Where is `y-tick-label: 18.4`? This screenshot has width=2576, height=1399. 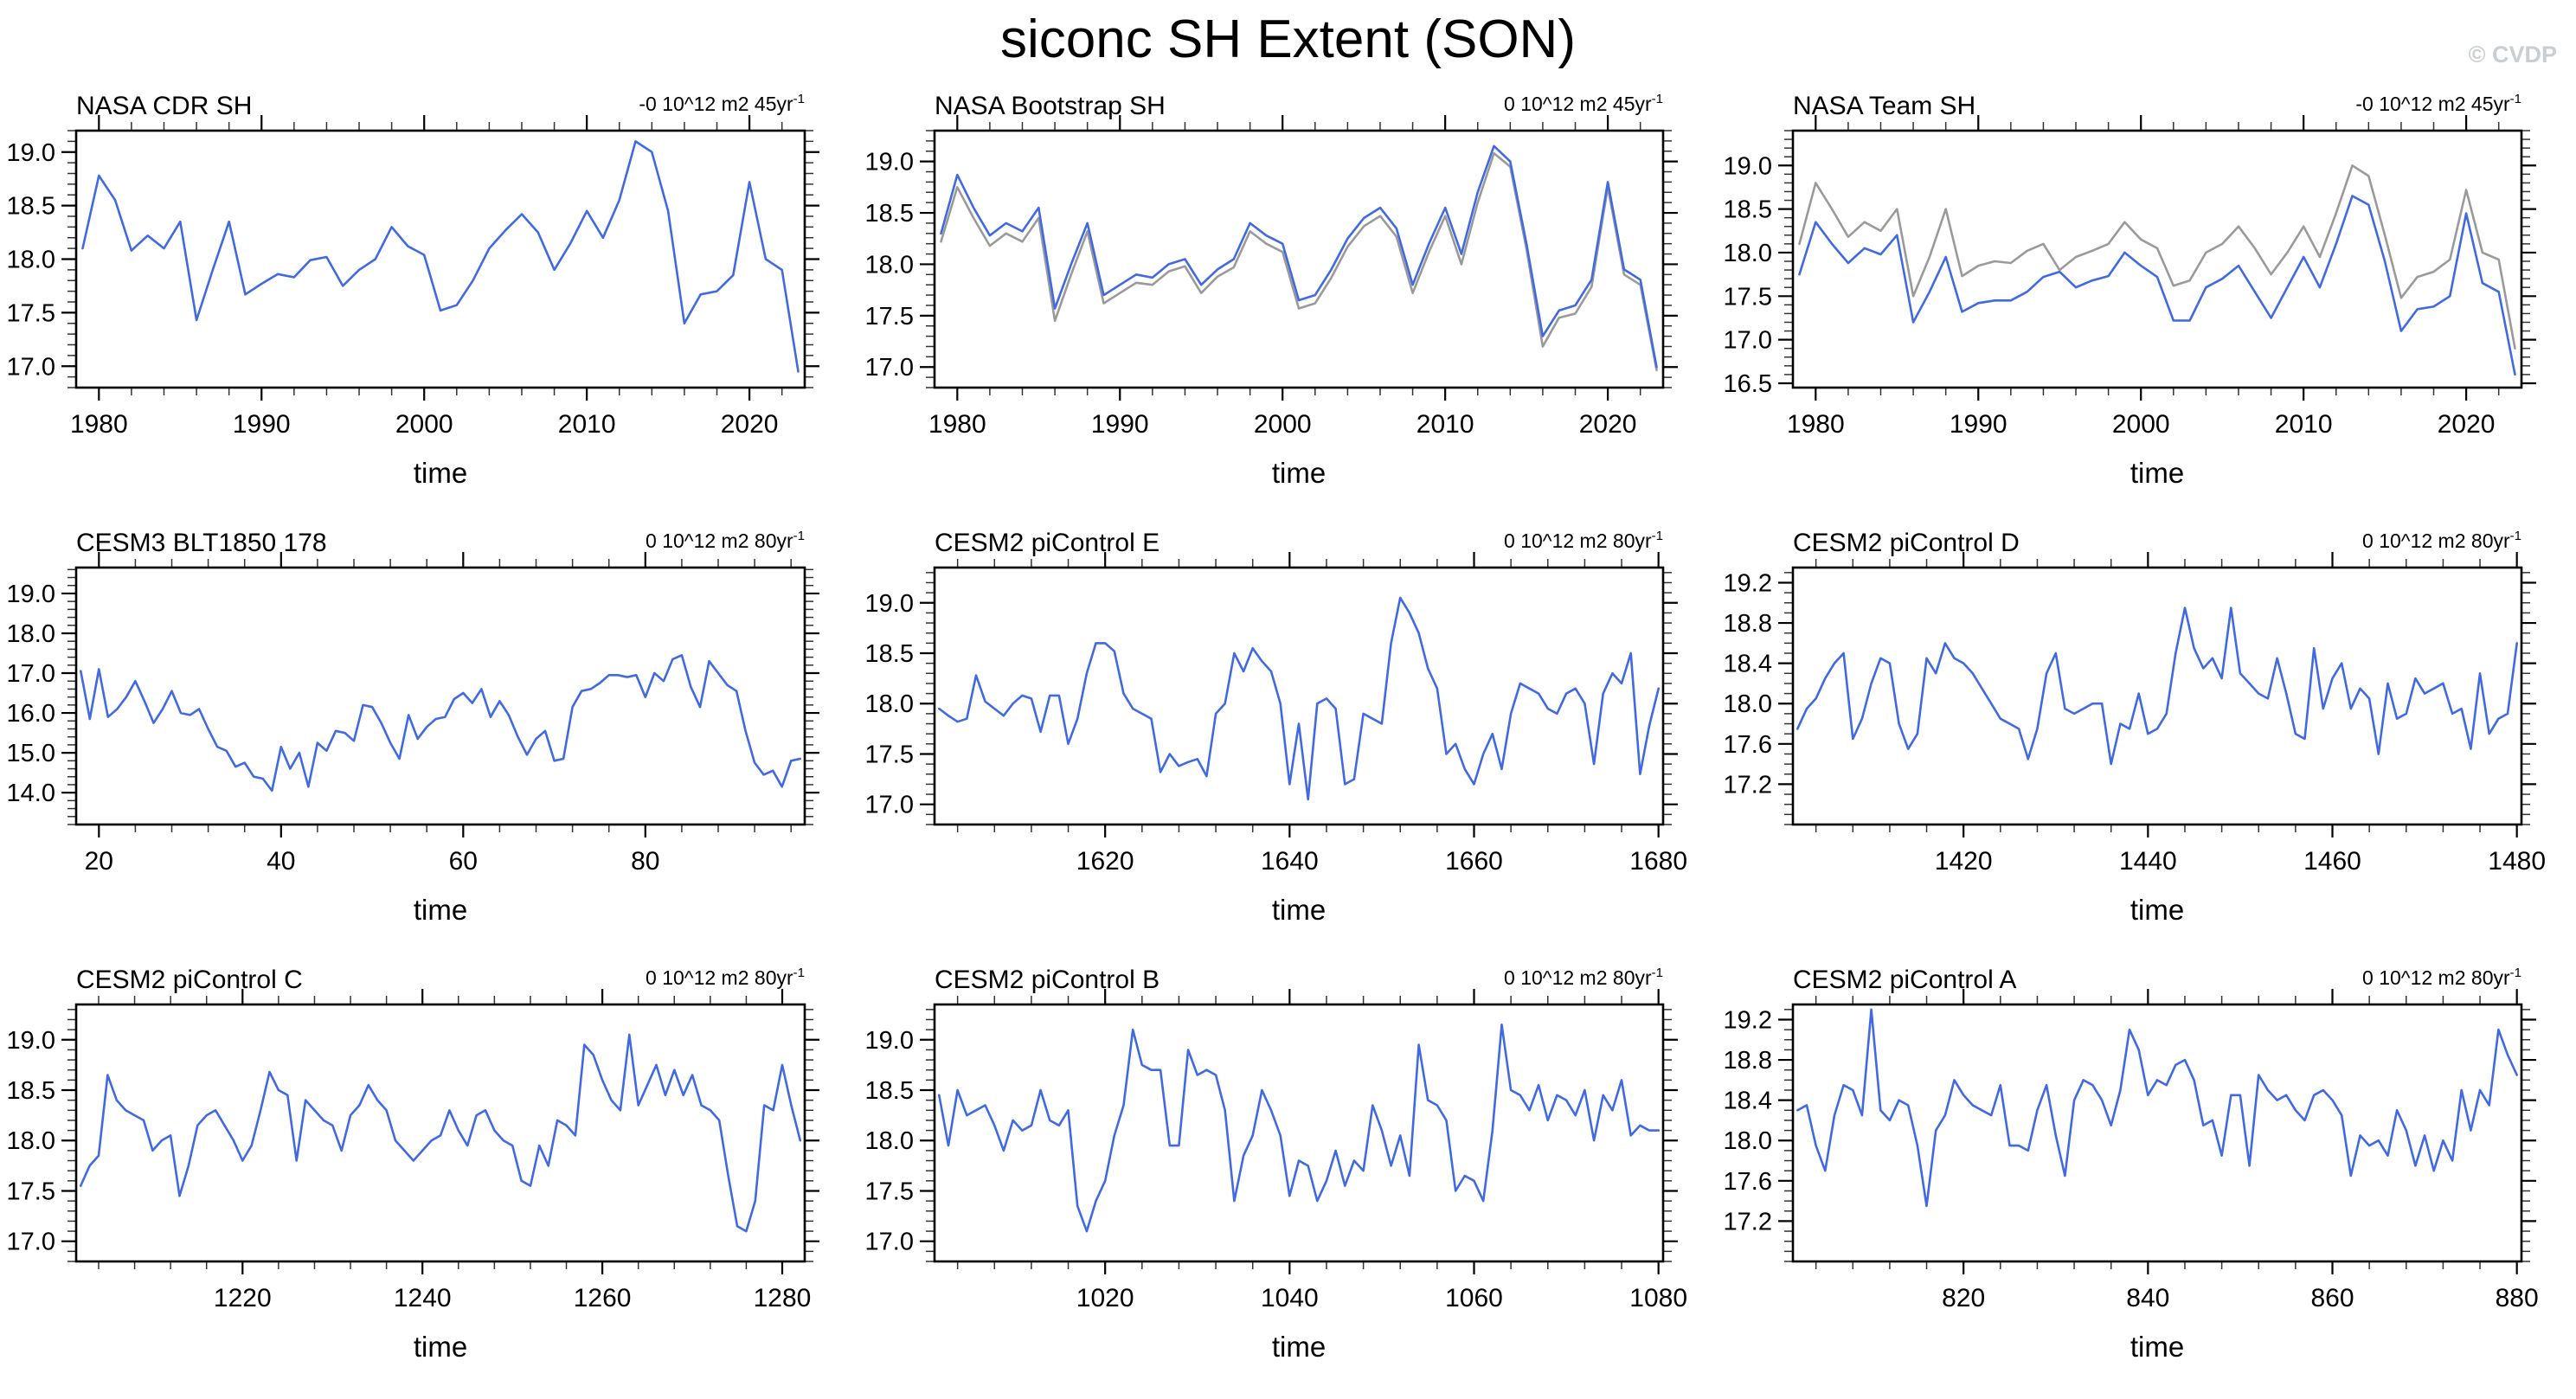
y-tick-label: 18.4 is located at coordinates (1748, 664).